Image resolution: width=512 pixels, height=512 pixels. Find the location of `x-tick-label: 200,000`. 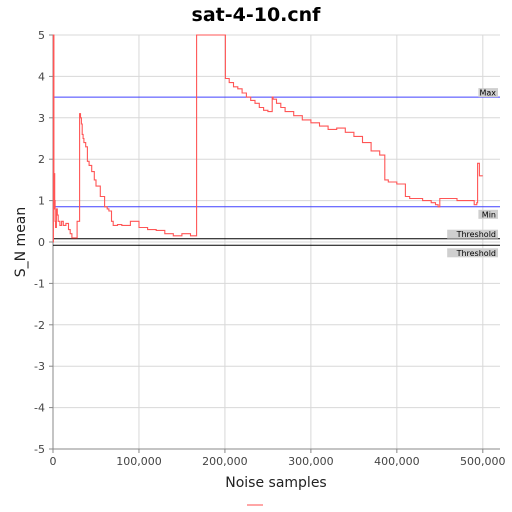

x-tick-label: 200,000 is located at coordinates (225, 461).